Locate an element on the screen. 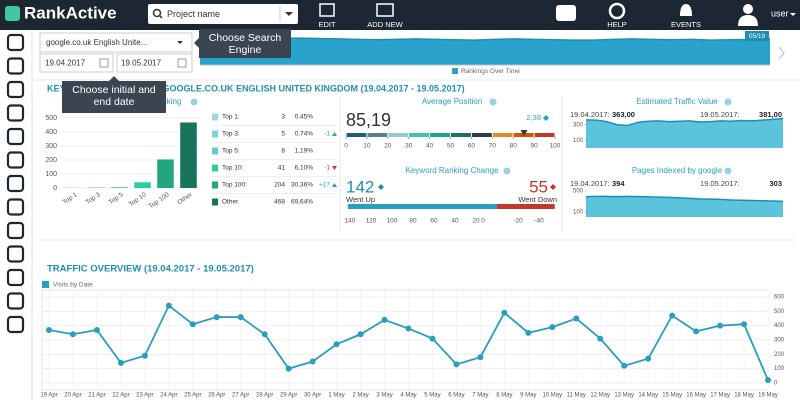  x-tick-label: Top 100 is located at coordinates (159, 200).